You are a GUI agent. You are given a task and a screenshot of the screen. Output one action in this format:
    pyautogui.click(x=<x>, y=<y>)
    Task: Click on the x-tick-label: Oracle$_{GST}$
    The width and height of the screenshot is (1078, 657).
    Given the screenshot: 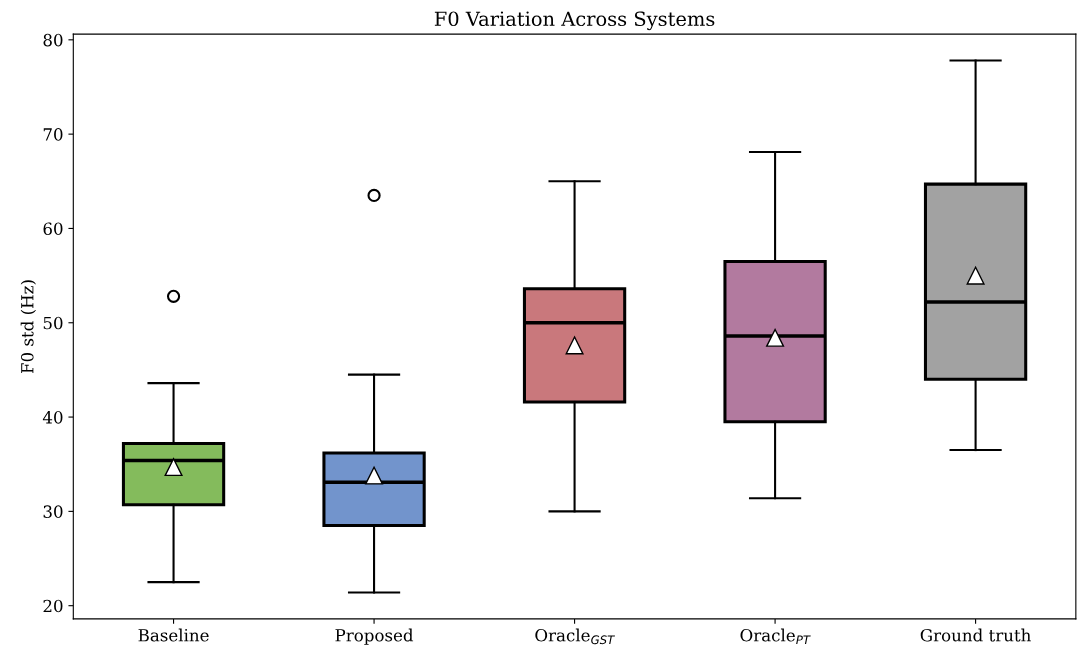 What is the action you would take?
    pyautogui.click(x=575, y=636)
    